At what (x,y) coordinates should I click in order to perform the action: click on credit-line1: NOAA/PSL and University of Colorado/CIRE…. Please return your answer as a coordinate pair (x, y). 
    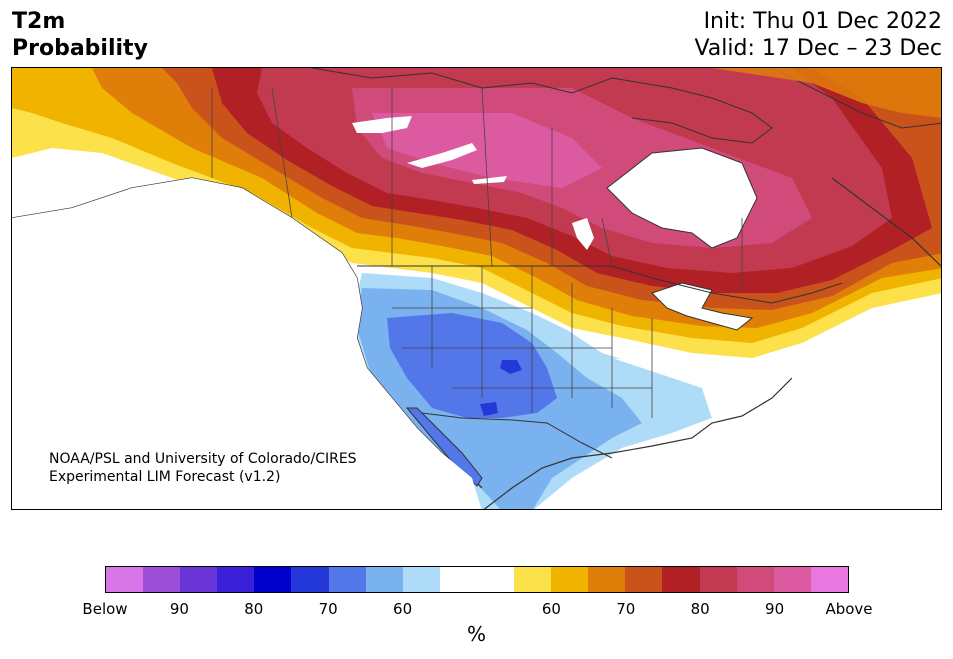
    Looking at the image, I should click on (203, 459).